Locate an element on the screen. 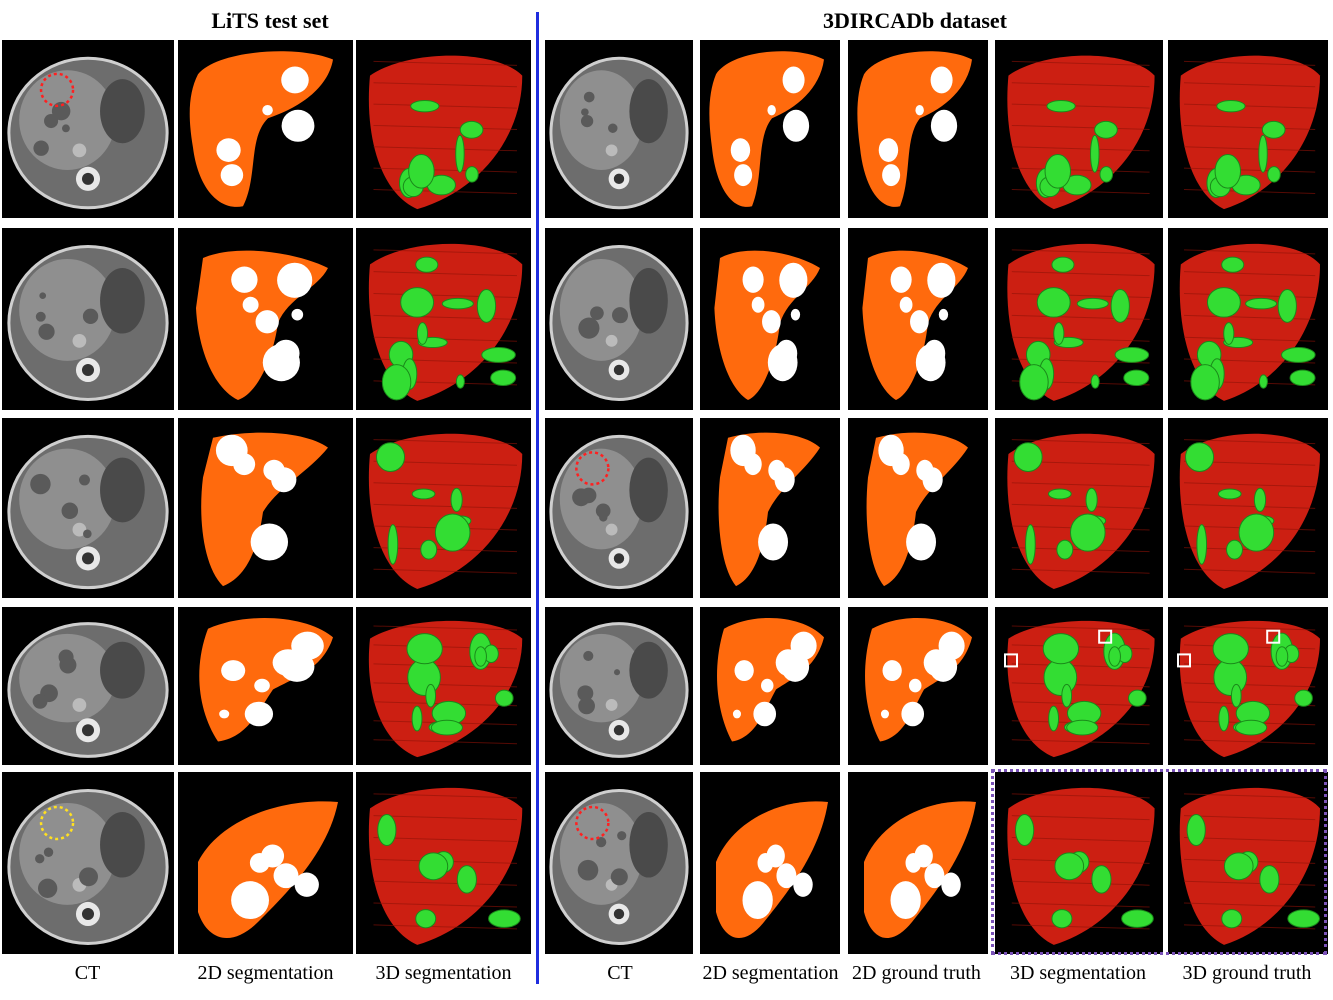  panel-ct-r3-c1 is located at coordinates (88, 508).